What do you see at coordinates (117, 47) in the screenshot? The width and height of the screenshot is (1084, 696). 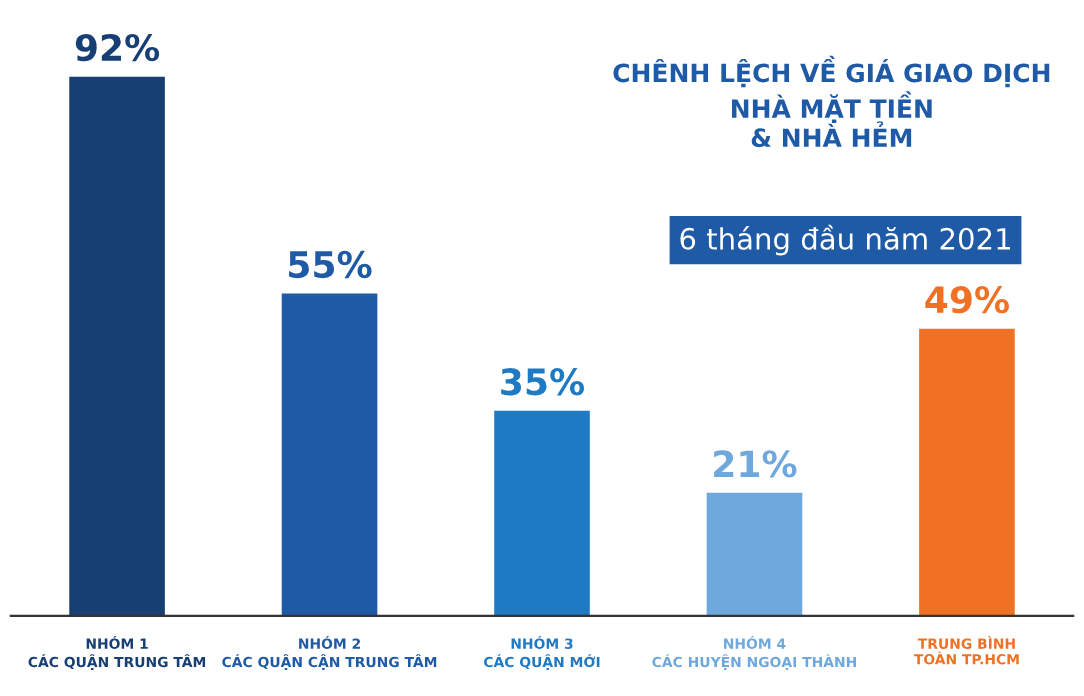 I see `data-label: 92%` at bounding box center [117, 47].